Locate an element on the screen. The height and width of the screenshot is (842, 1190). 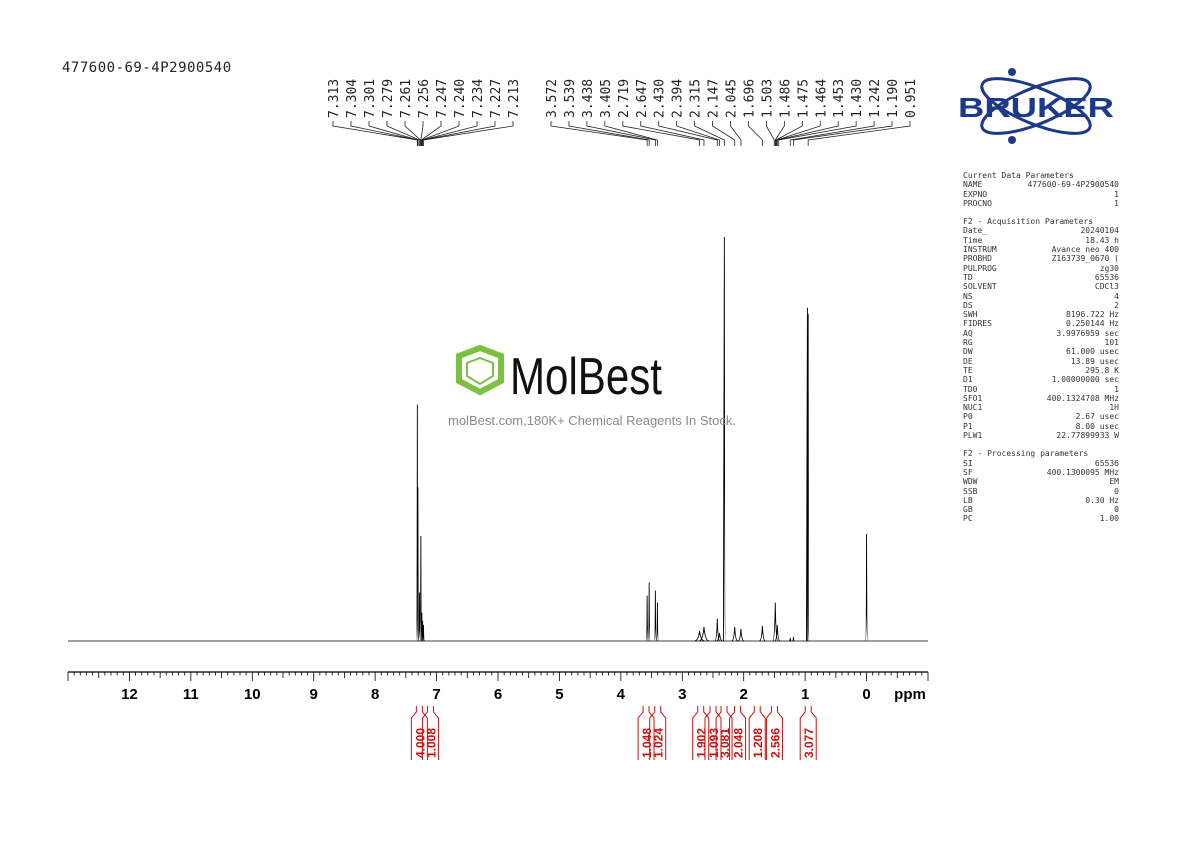
molbest-logo: MolBest is located at coordinates (559, 375).